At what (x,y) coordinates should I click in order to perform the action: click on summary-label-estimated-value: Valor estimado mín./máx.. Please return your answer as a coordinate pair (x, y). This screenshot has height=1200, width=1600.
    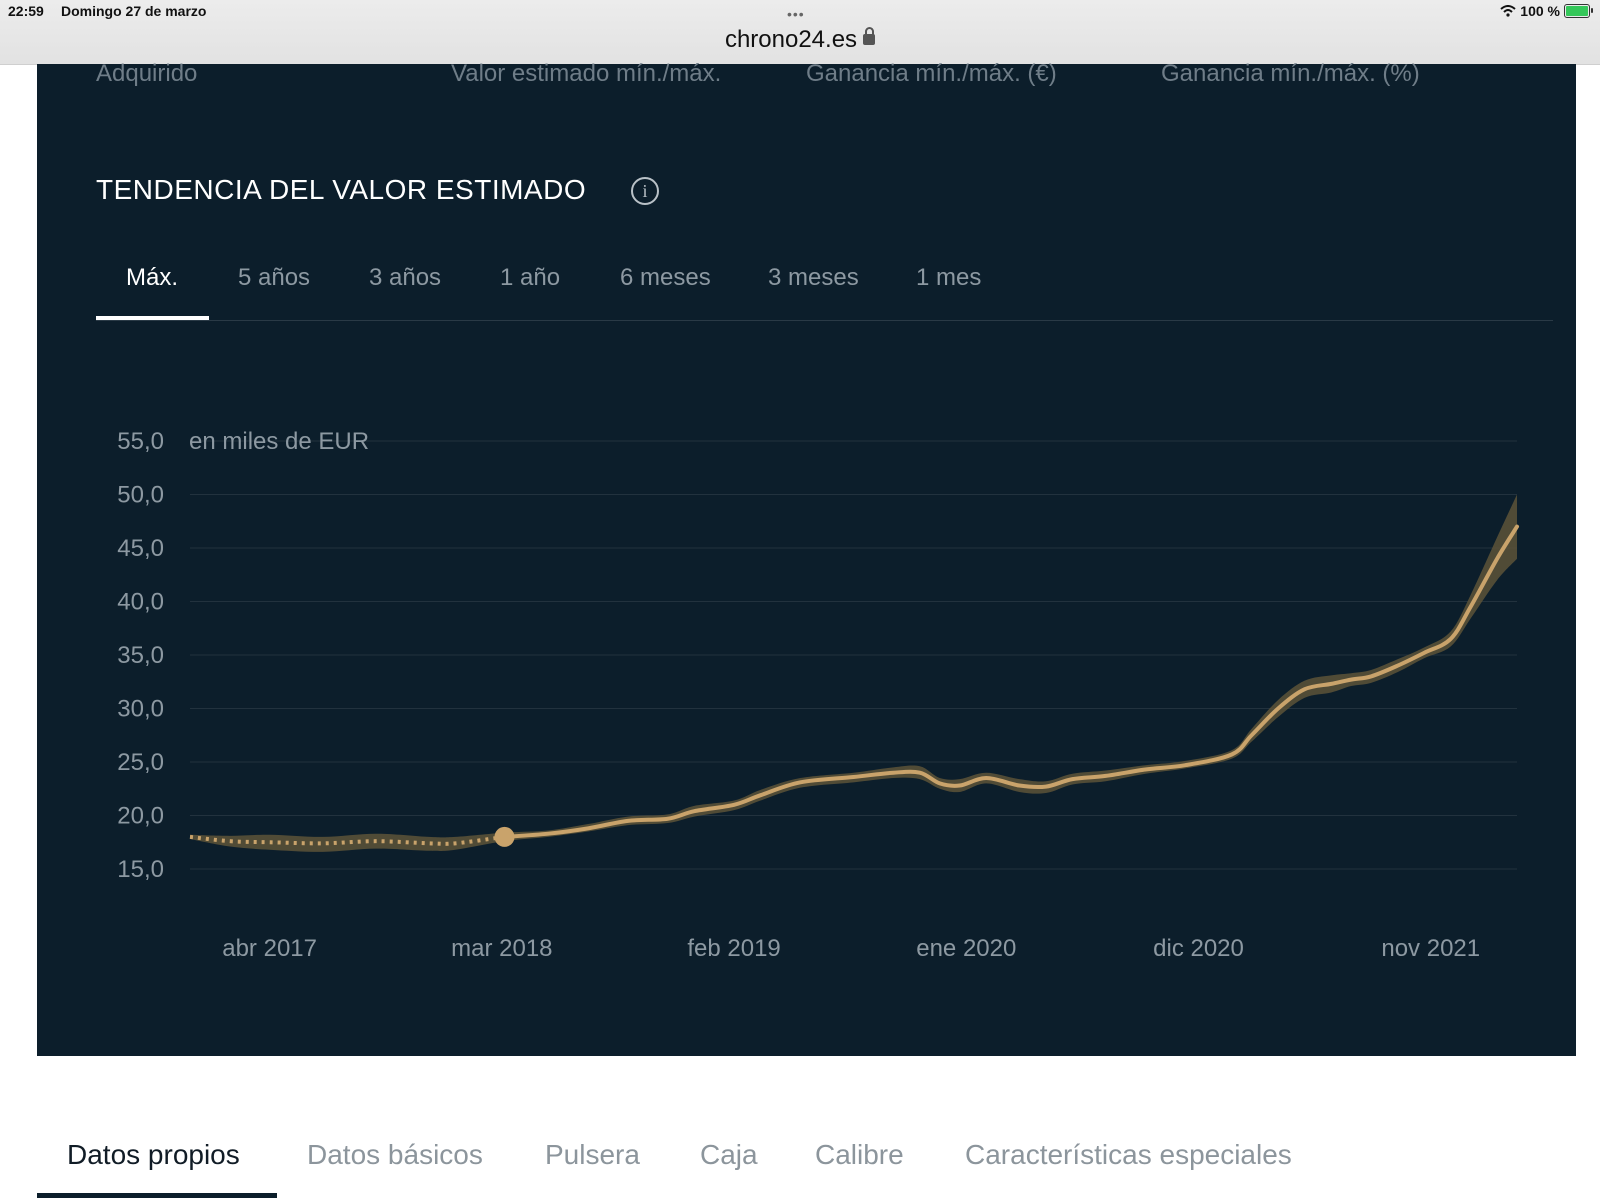
    Looking at the image, I should click on (586, 73).